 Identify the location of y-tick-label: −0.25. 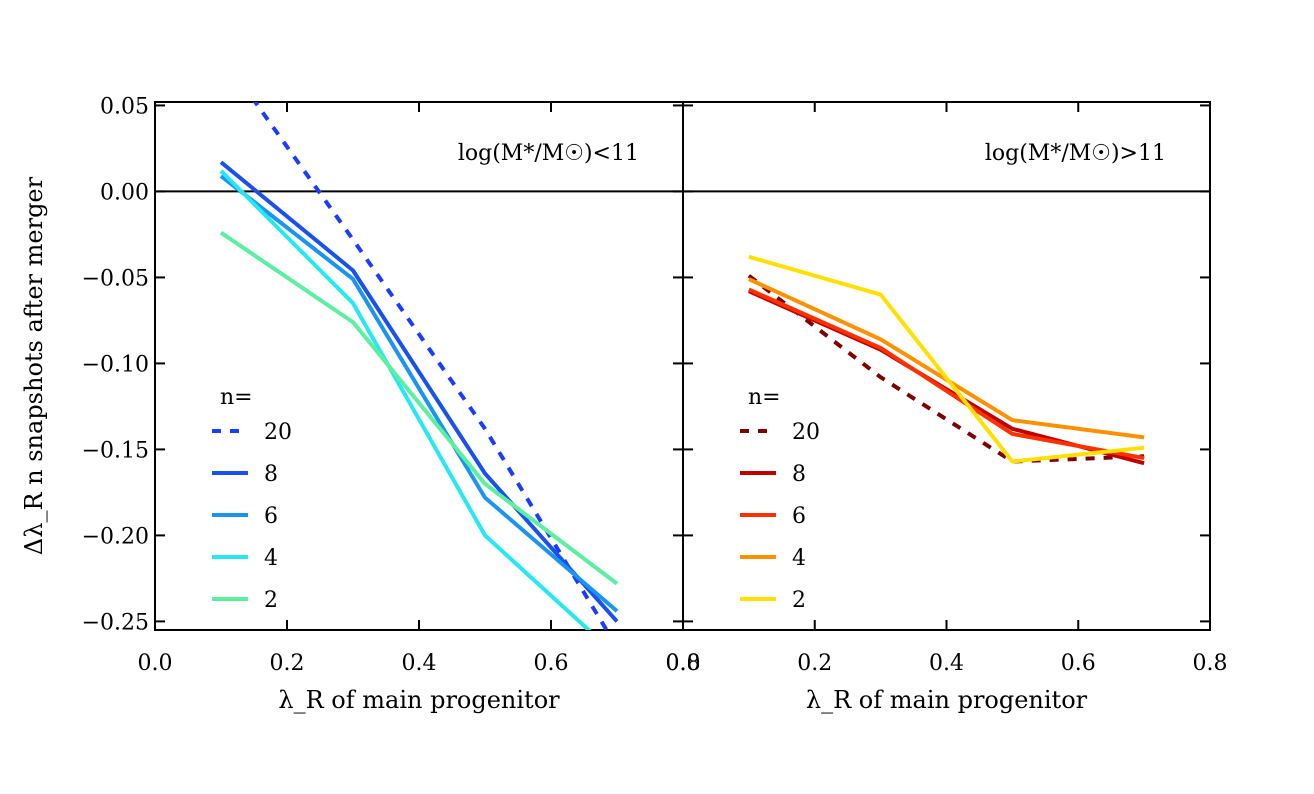
(115, 622).